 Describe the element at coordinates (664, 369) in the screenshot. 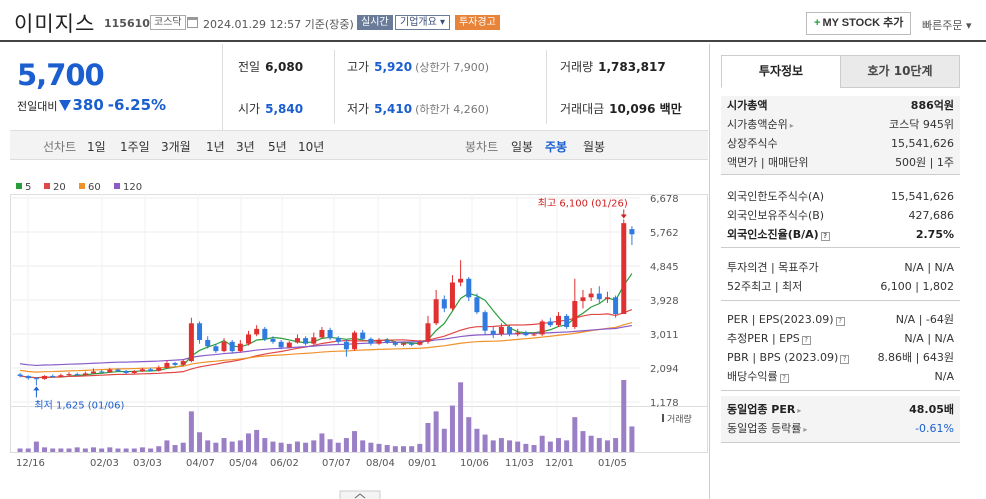

I see `y-tick-label: 2,094` at that location.